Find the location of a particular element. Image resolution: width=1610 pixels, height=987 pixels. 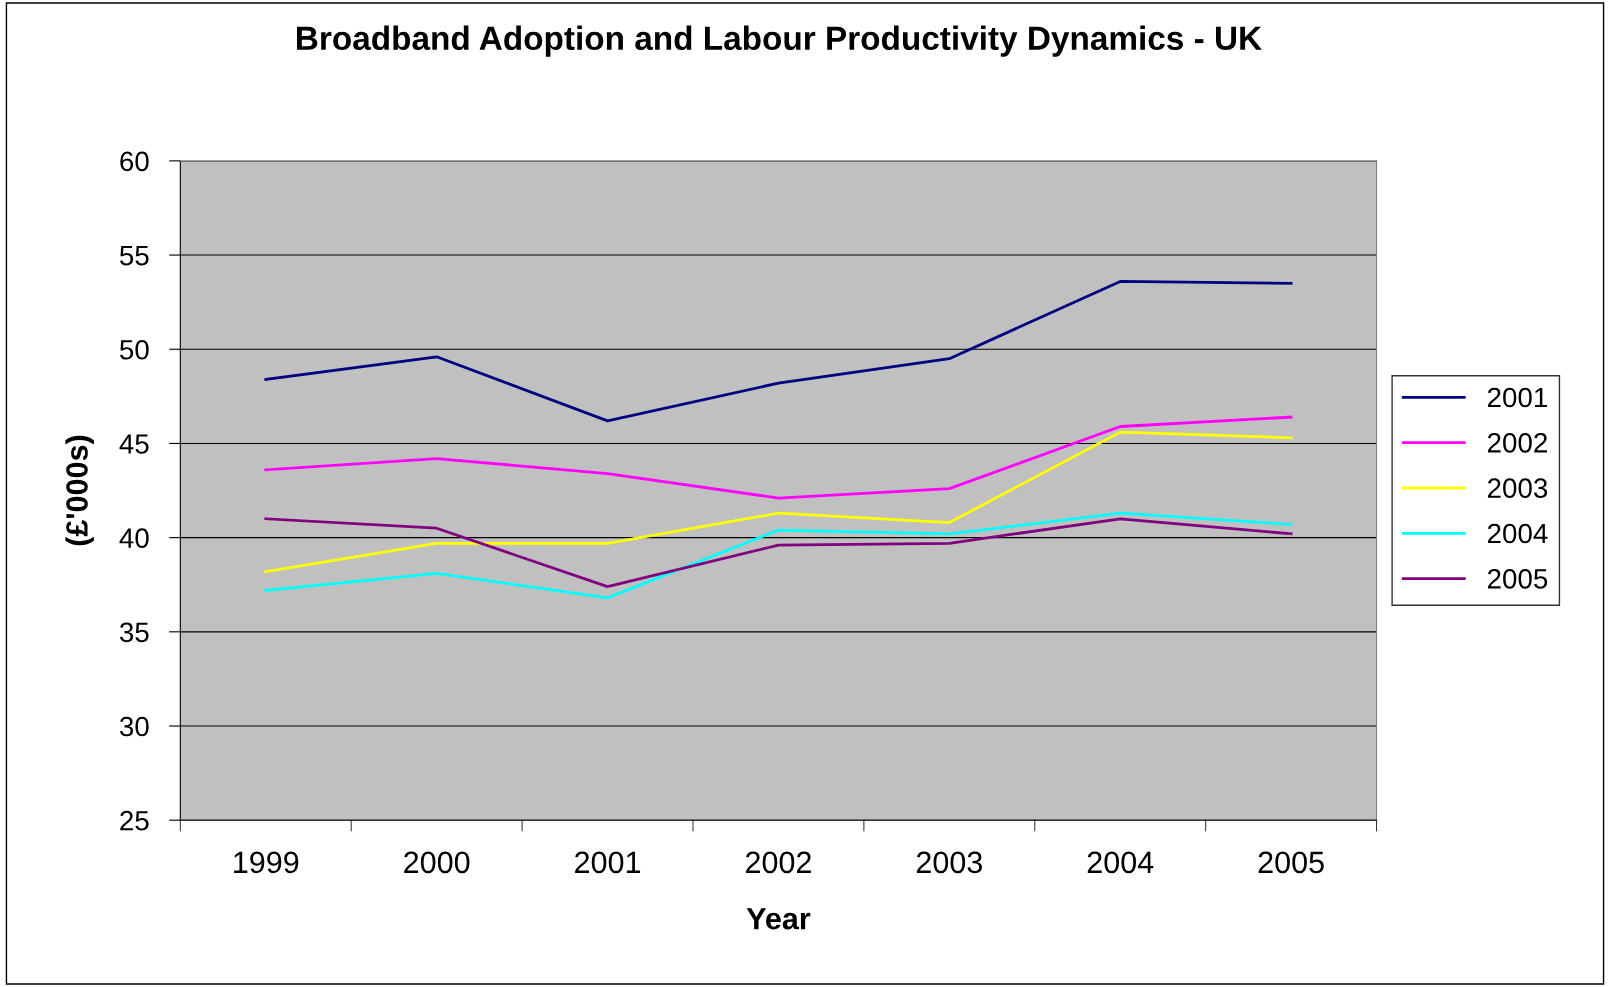

x-tick-label: 2005 is located at coordinates (1291, 862).